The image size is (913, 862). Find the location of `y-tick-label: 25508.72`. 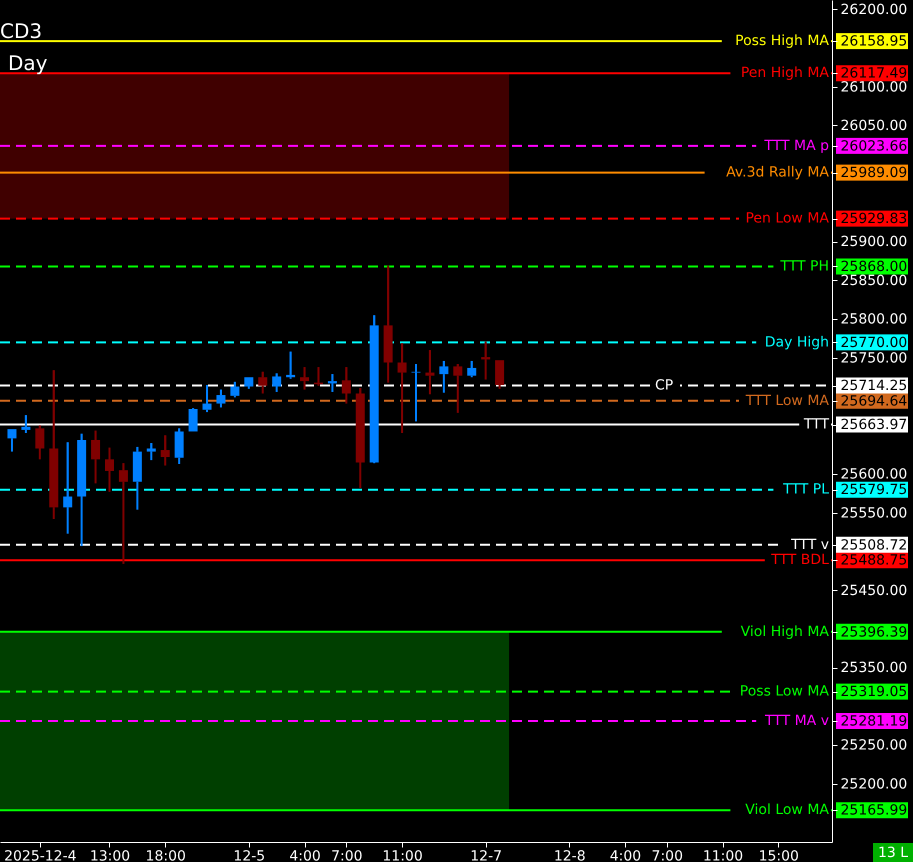

y-tick-label: 25508.72 is located at coordinates (874, 545).